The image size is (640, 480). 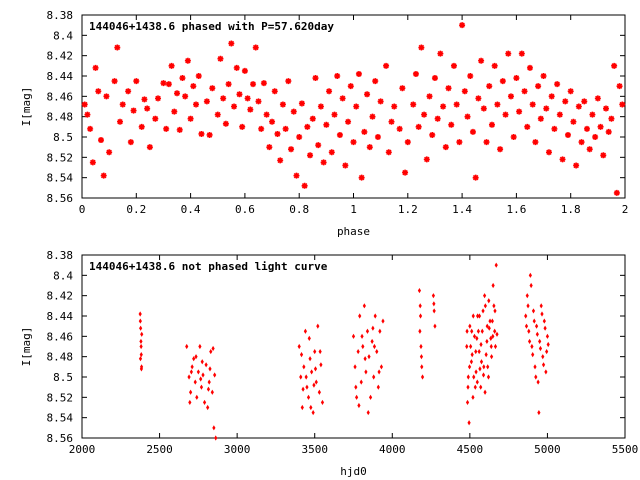 What do you see at coordinates (208, 266) in the screenshot?
I see `unphased-chart-title: 144046+1438.6 not phased light curve` at bounding box center [208, 266].